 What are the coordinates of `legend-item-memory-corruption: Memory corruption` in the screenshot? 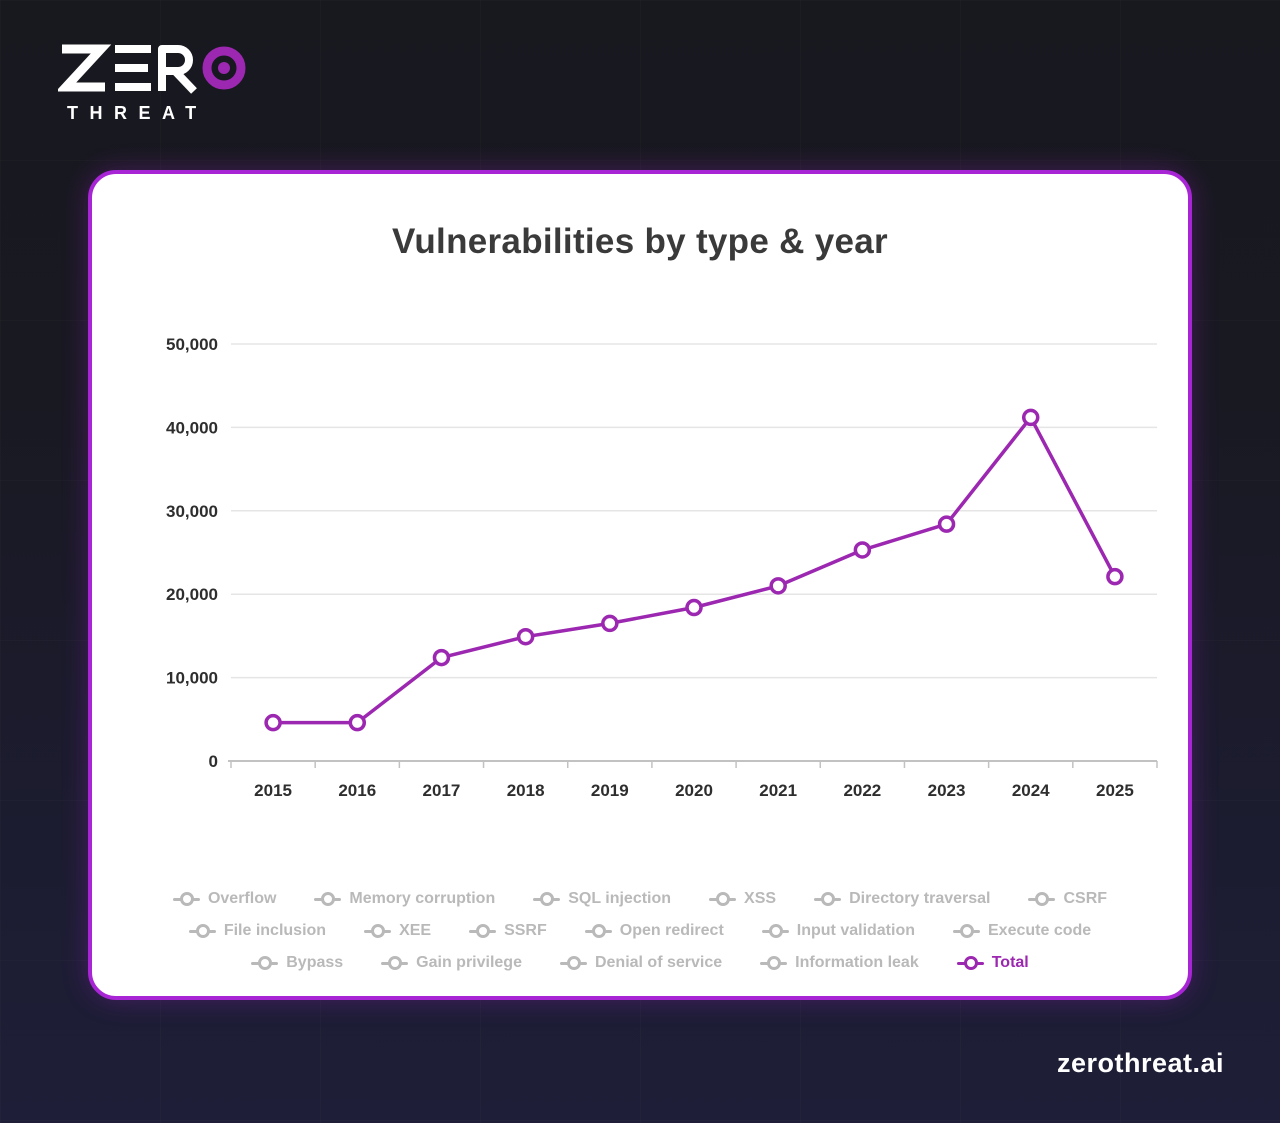 It's located at (404, 899).